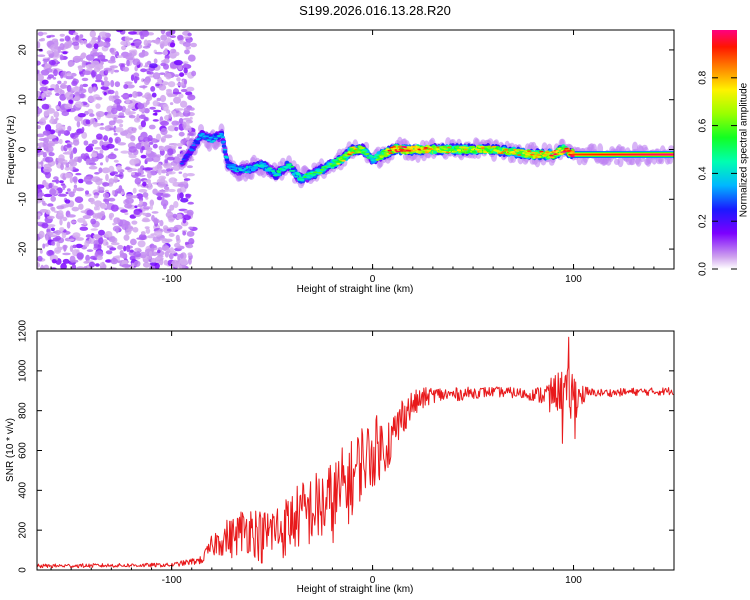 This screenshot has height=600, width=750. I want to click on colorbar-tick-label: 0.4, so click(703, 173).